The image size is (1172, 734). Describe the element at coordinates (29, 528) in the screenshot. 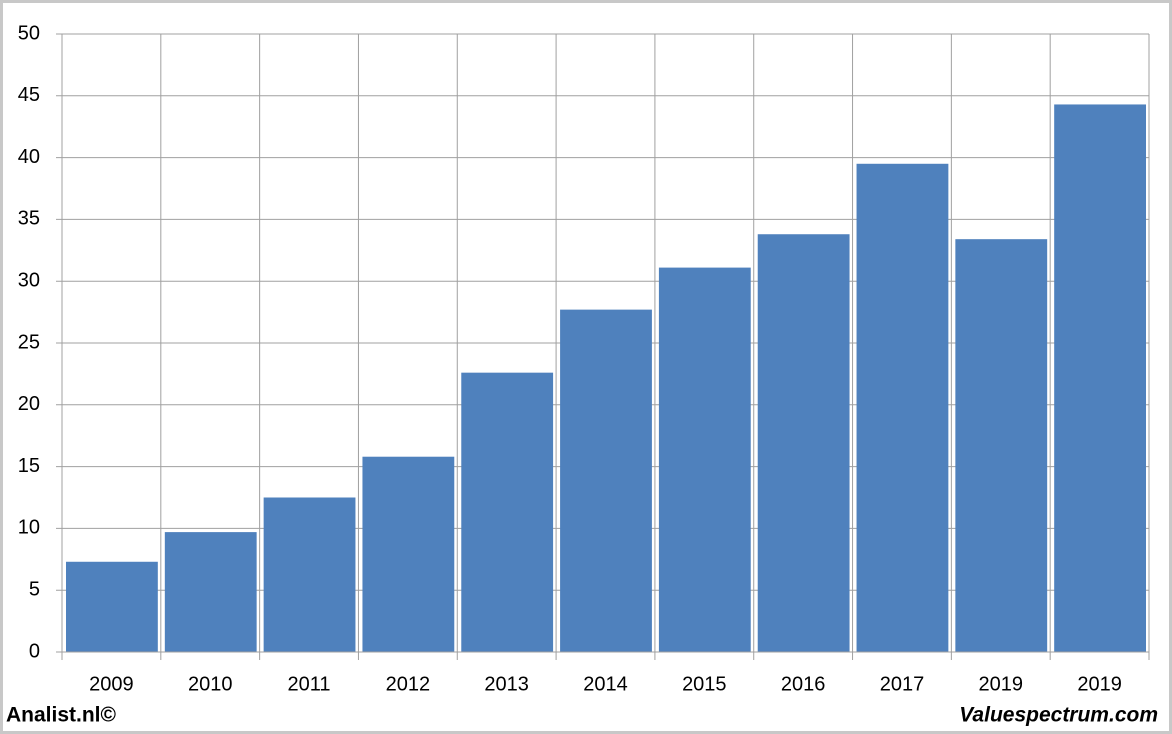

I see `y-tick-label: 10` at that location.